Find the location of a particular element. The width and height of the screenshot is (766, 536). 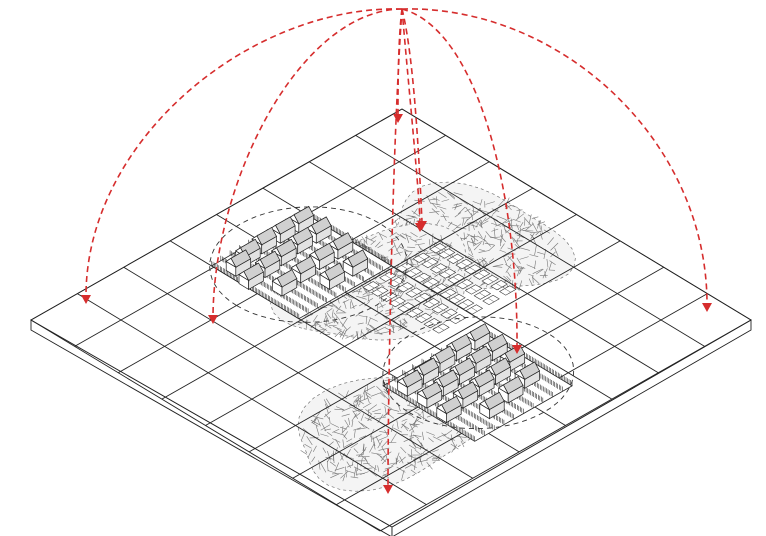

house-left-2-gable is located at coordinates (276, 230).